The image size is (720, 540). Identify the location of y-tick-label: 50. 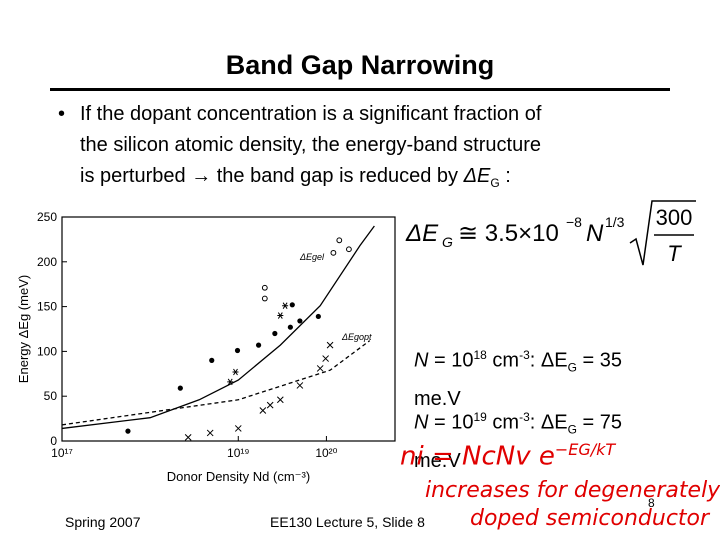
(51, 396).